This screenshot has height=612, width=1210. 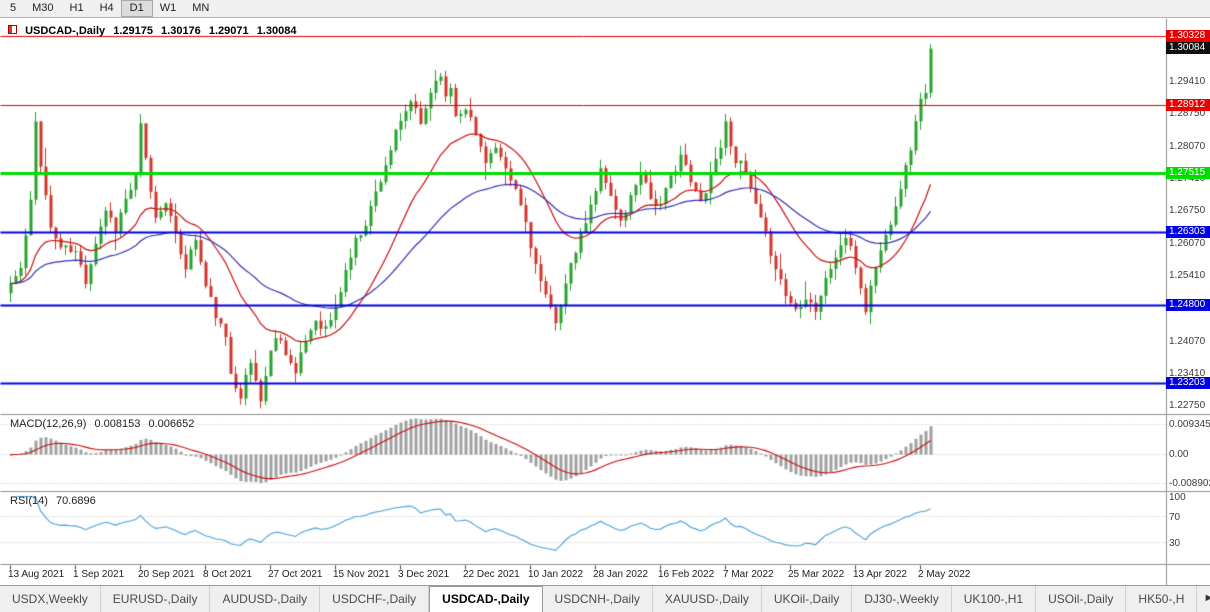 I want to click on symbol-tab-dj30-weekly: DJ30-,Weekly, so click(x=902, y=599).